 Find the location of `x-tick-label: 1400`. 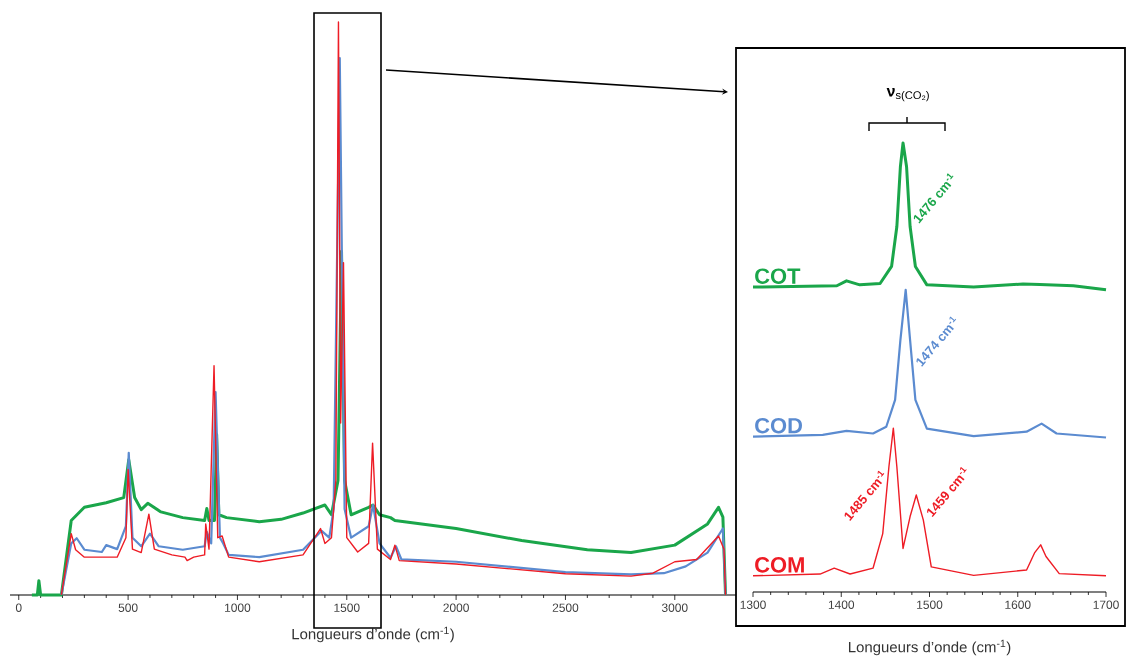

x-tick-label: 1400 is located at coordinates (841, 604).